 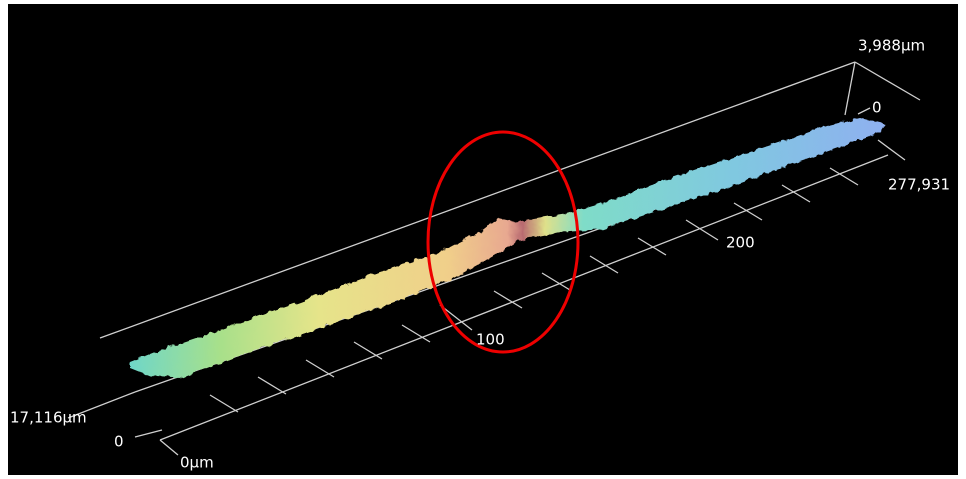 What do you see at coordinates (101, 405) in the screenshot?
I see `left-axis` at bounding box center [101, 405].